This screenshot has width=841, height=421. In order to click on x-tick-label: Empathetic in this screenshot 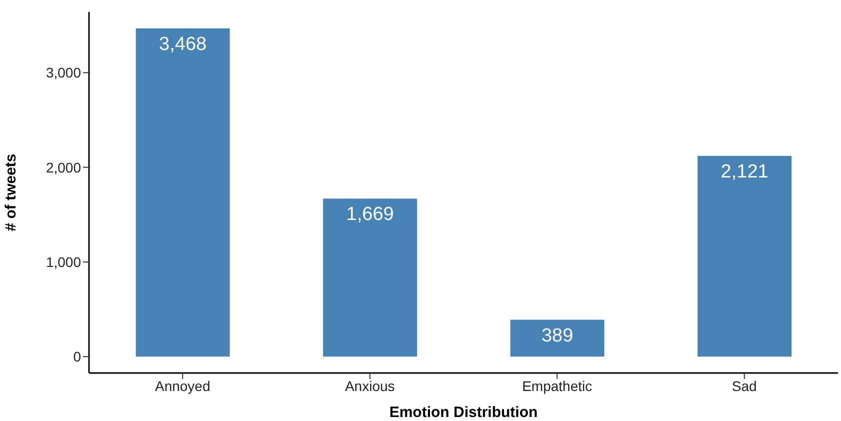, I will do `click(557, 386)`.